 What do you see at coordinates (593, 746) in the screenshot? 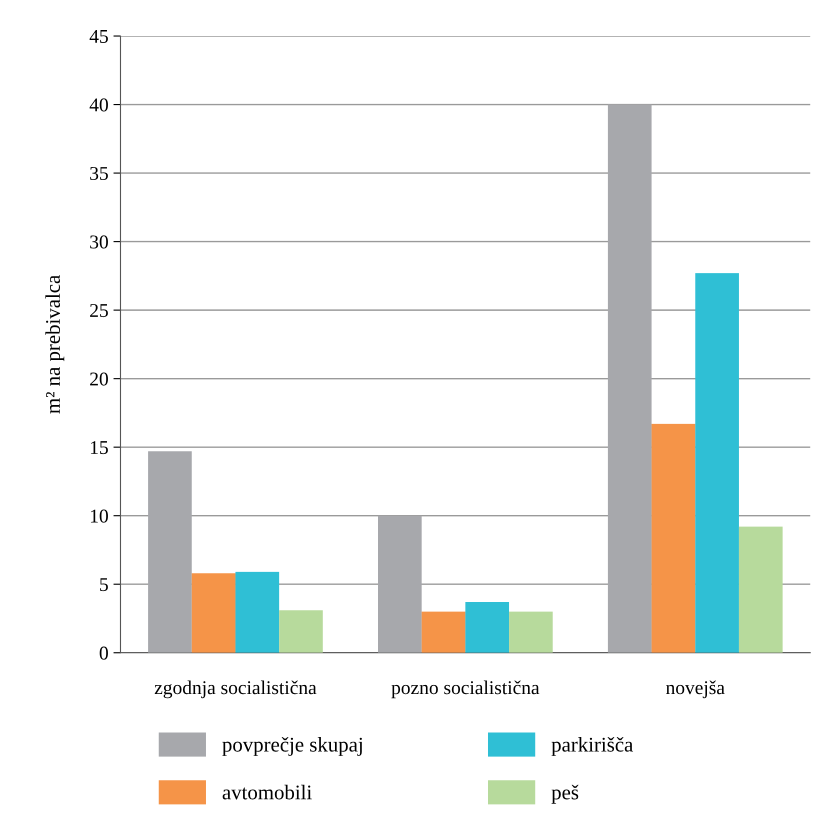
I see `legend-label: parkirišča` at bounding box center [593, 746].